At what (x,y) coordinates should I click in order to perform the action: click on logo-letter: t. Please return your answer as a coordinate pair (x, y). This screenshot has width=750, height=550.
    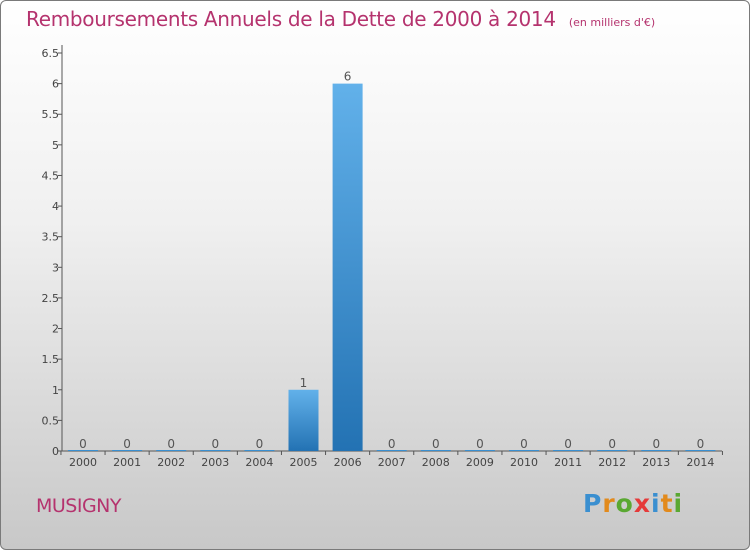
    Looking at the image, I should click on (667, 503).